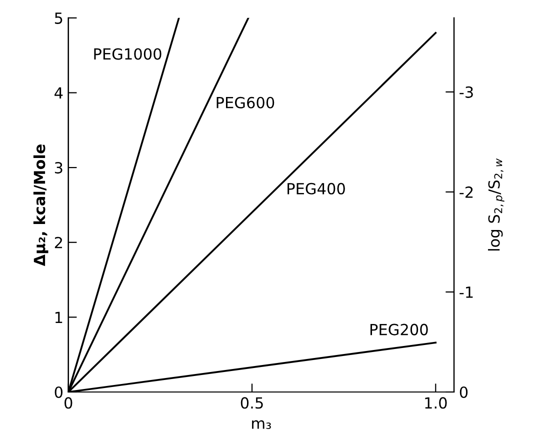 The width and height of the screenshot is (547, 448). Describe the element at coordinates (40, 205) in the screenshot. I see `y-axis-title: Δμ₂, kcal/Mole` at that location.